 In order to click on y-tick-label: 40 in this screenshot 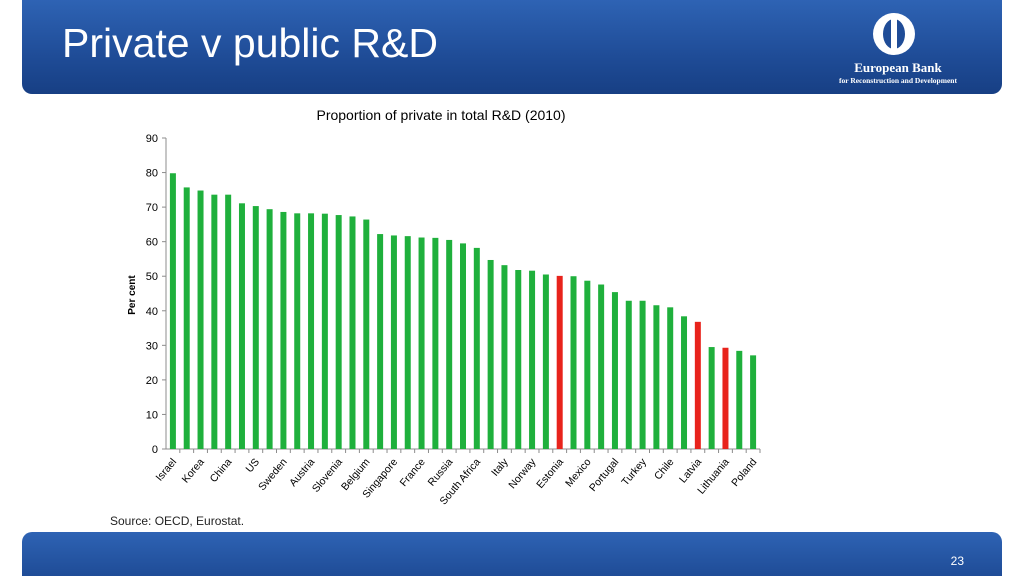, I will do `click(152, 312)`.